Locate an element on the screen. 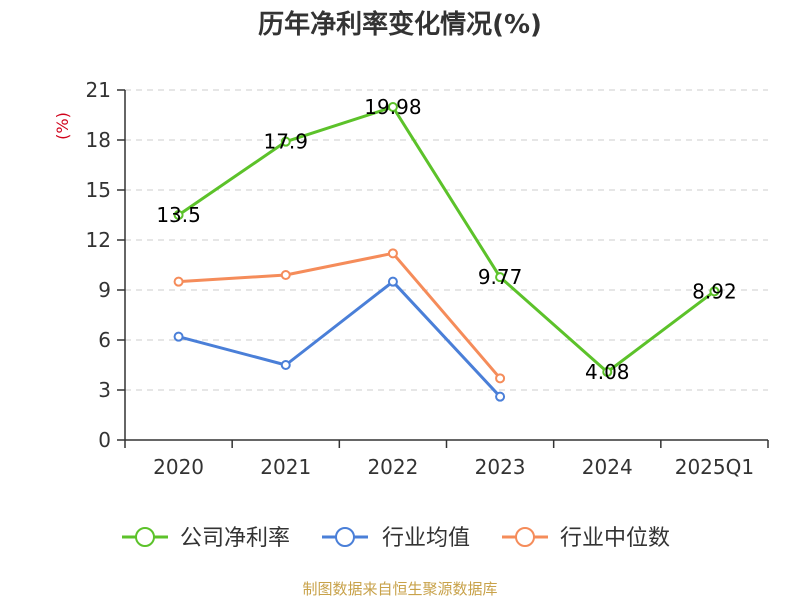 The width and height of the screenshot is (800, 600). data-label: 19.98 is located at coordinates (392, 107).